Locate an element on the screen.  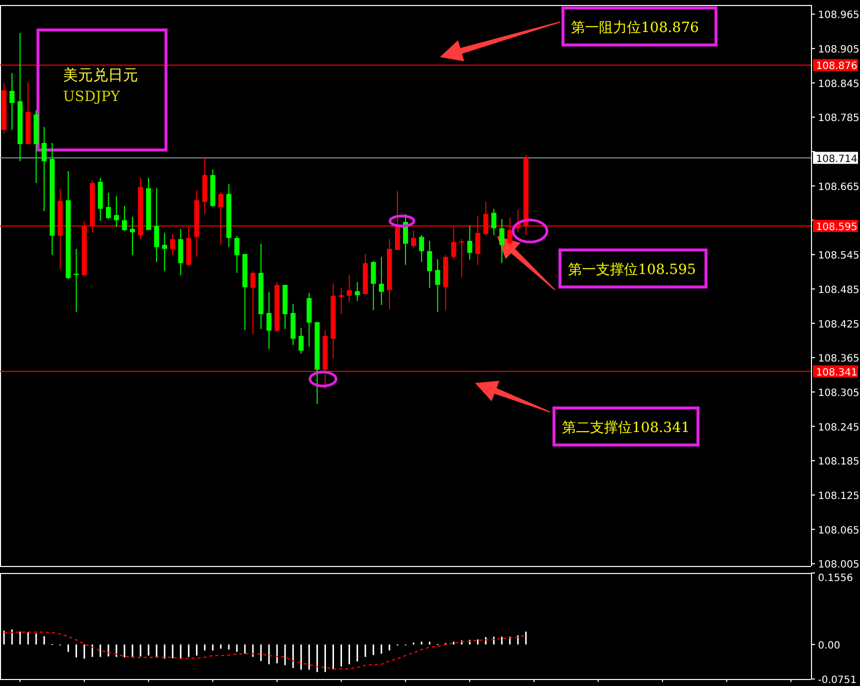
y-tick-label: 0.1556 is located at coordinates (835, 578).